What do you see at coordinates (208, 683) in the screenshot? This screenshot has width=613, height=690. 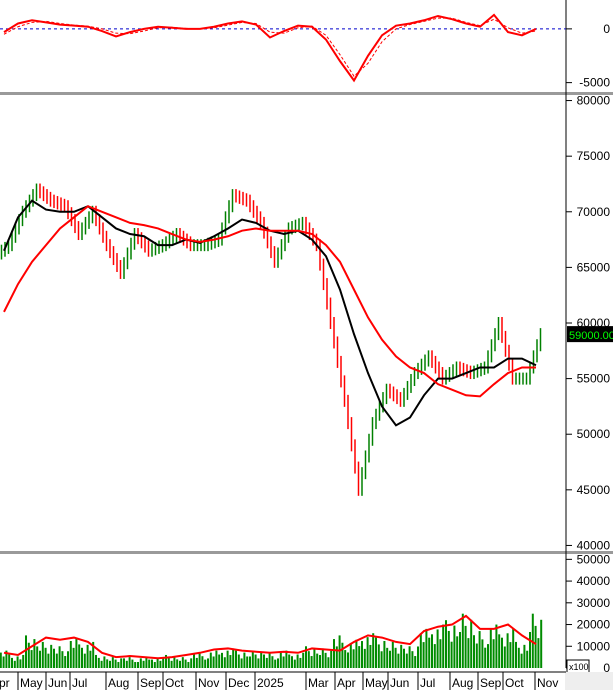 I see `x-tick-label: Nov` at bounding box center [208, 683].